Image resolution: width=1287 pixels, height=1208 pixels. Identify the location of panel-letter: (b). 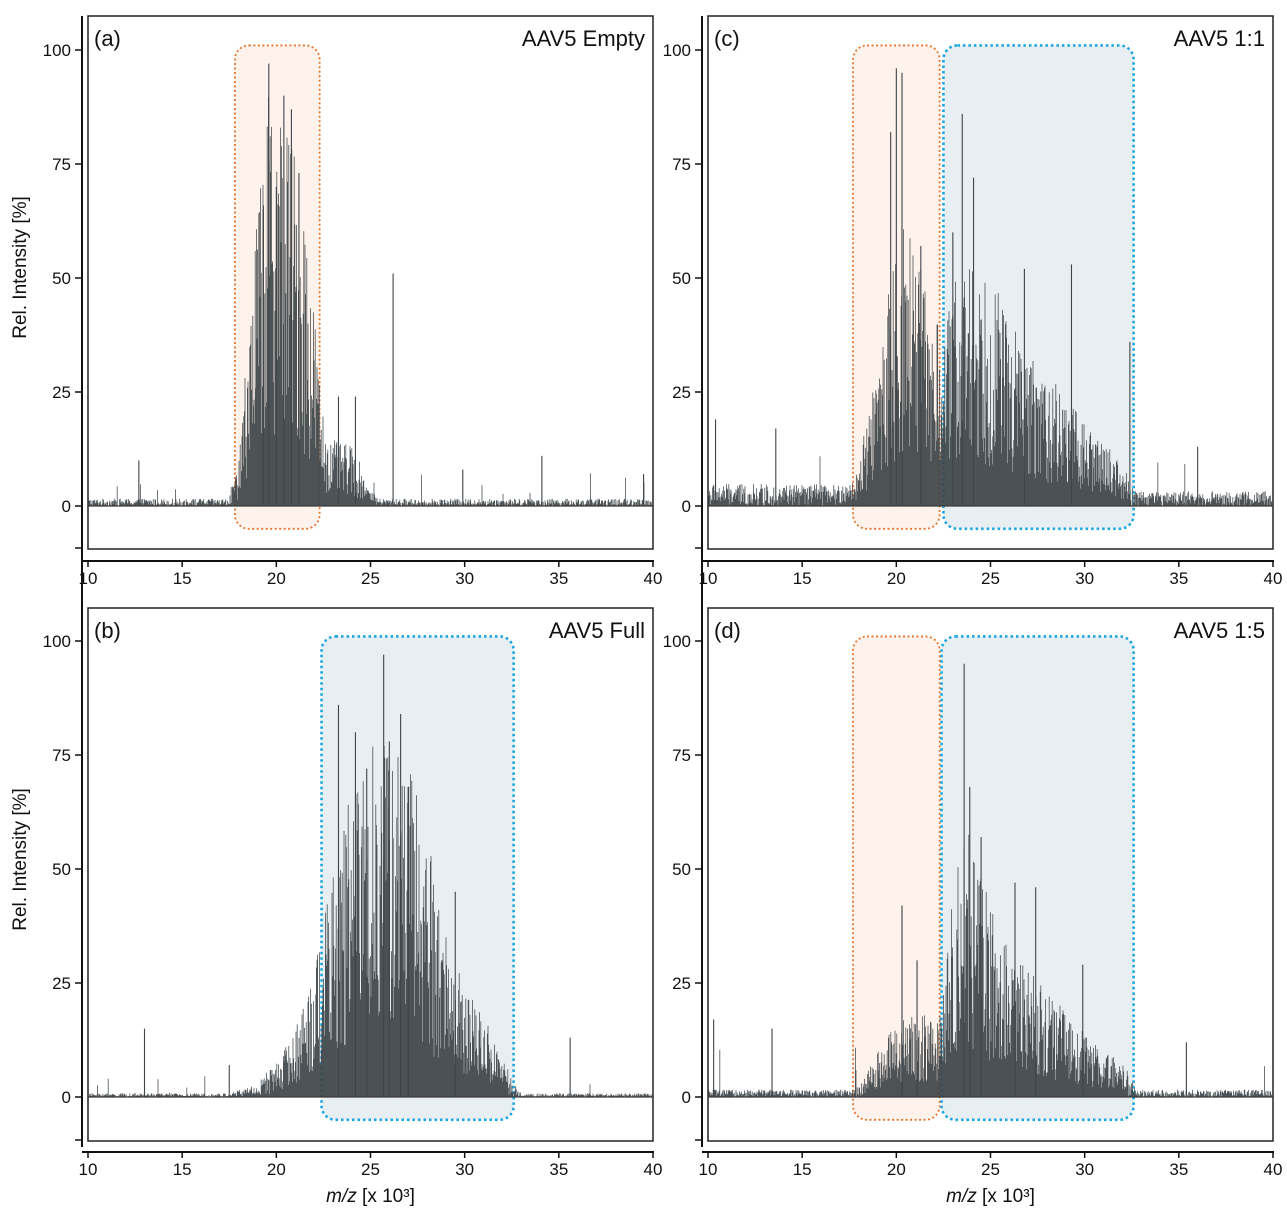
(107, 630).